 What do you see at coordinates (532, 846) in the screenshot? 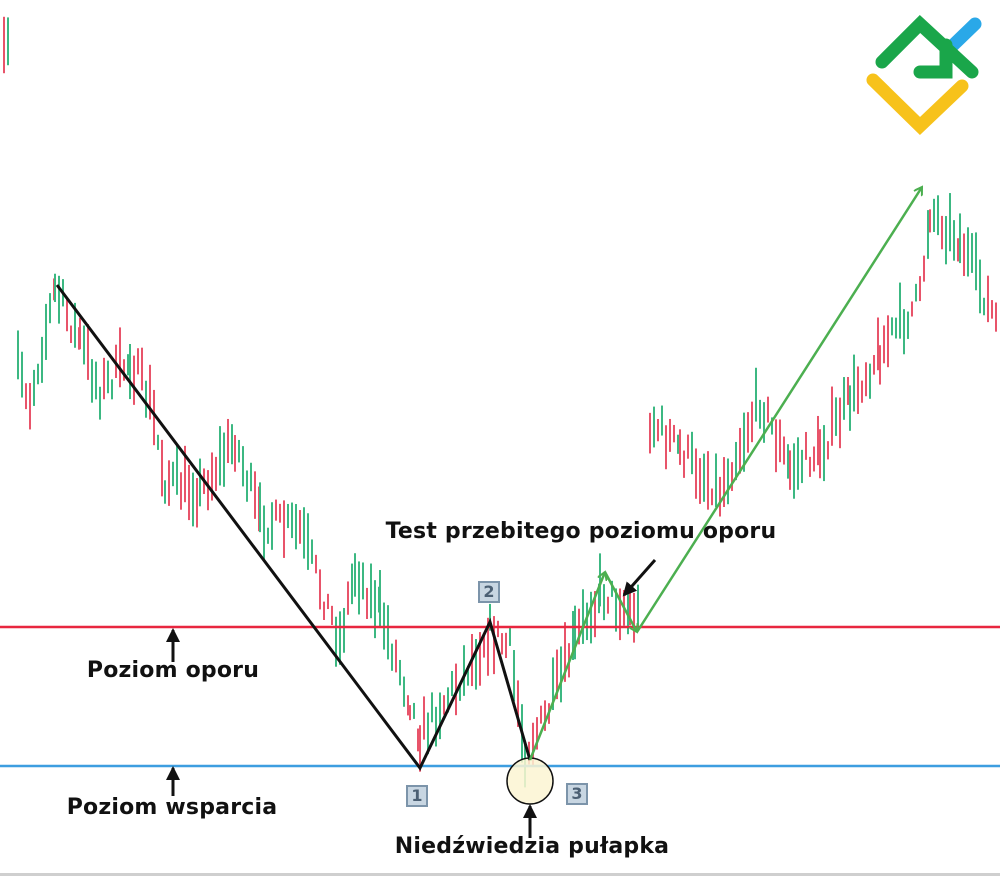
I see `trap-label: Niedźwiedzia pułapka` at bounding box center [532, 846].